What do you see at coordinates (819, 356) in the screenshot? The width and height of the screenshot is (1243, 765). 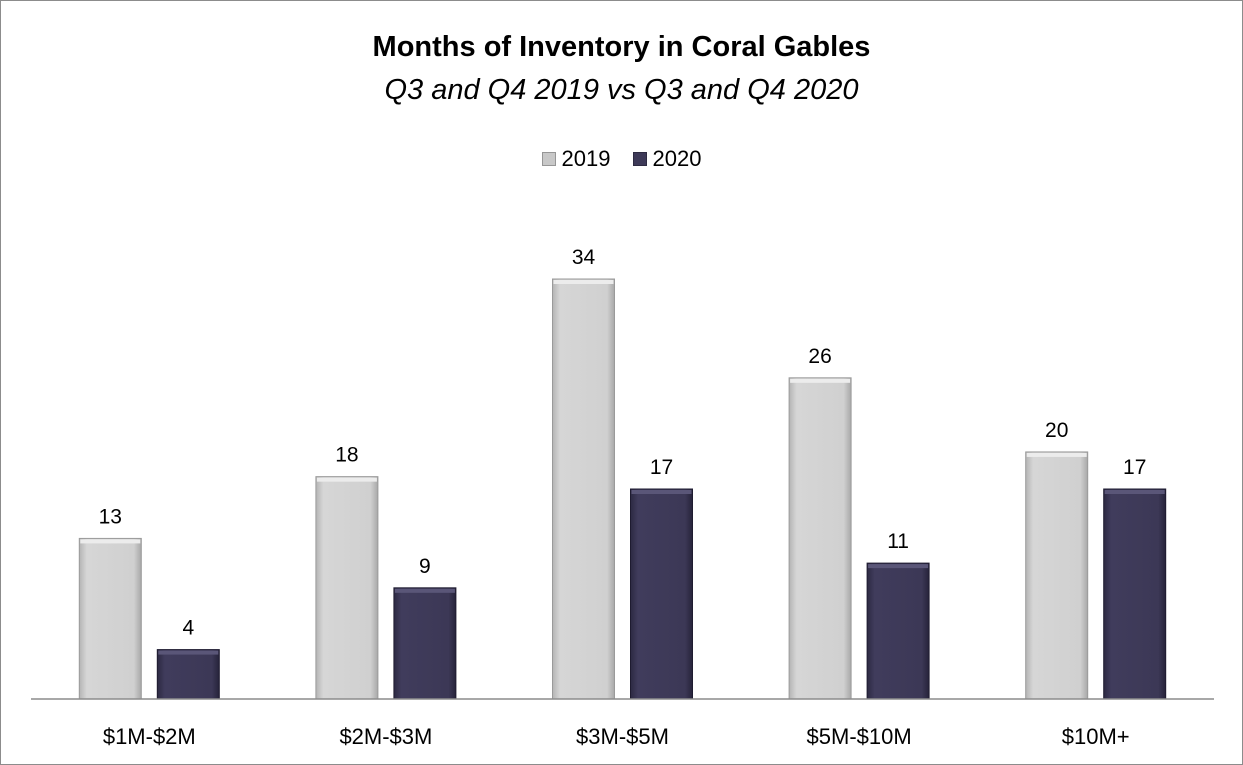 I see `data-label-2019-3: 26` at bounding box center [819, 356].